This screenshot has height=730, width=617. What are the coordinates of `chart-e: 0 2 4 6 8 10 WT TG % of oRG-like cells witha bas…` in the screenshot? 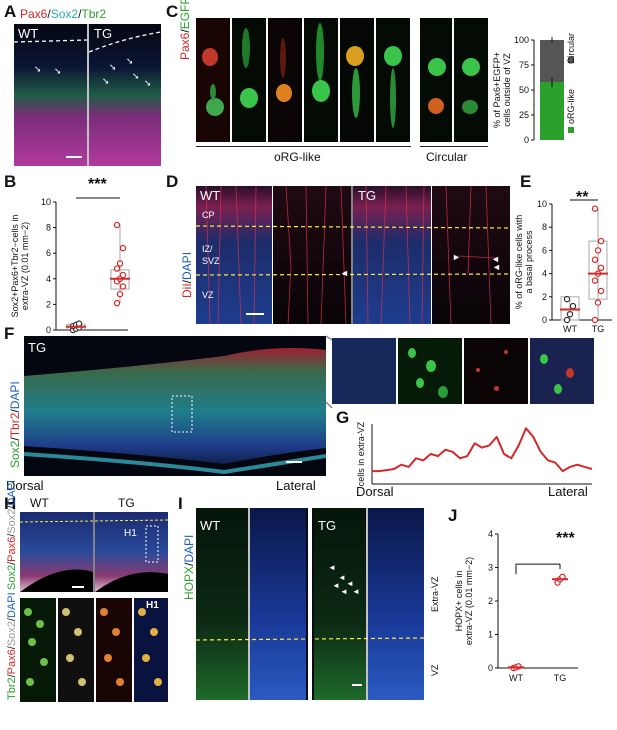 It's located at (563, 266).